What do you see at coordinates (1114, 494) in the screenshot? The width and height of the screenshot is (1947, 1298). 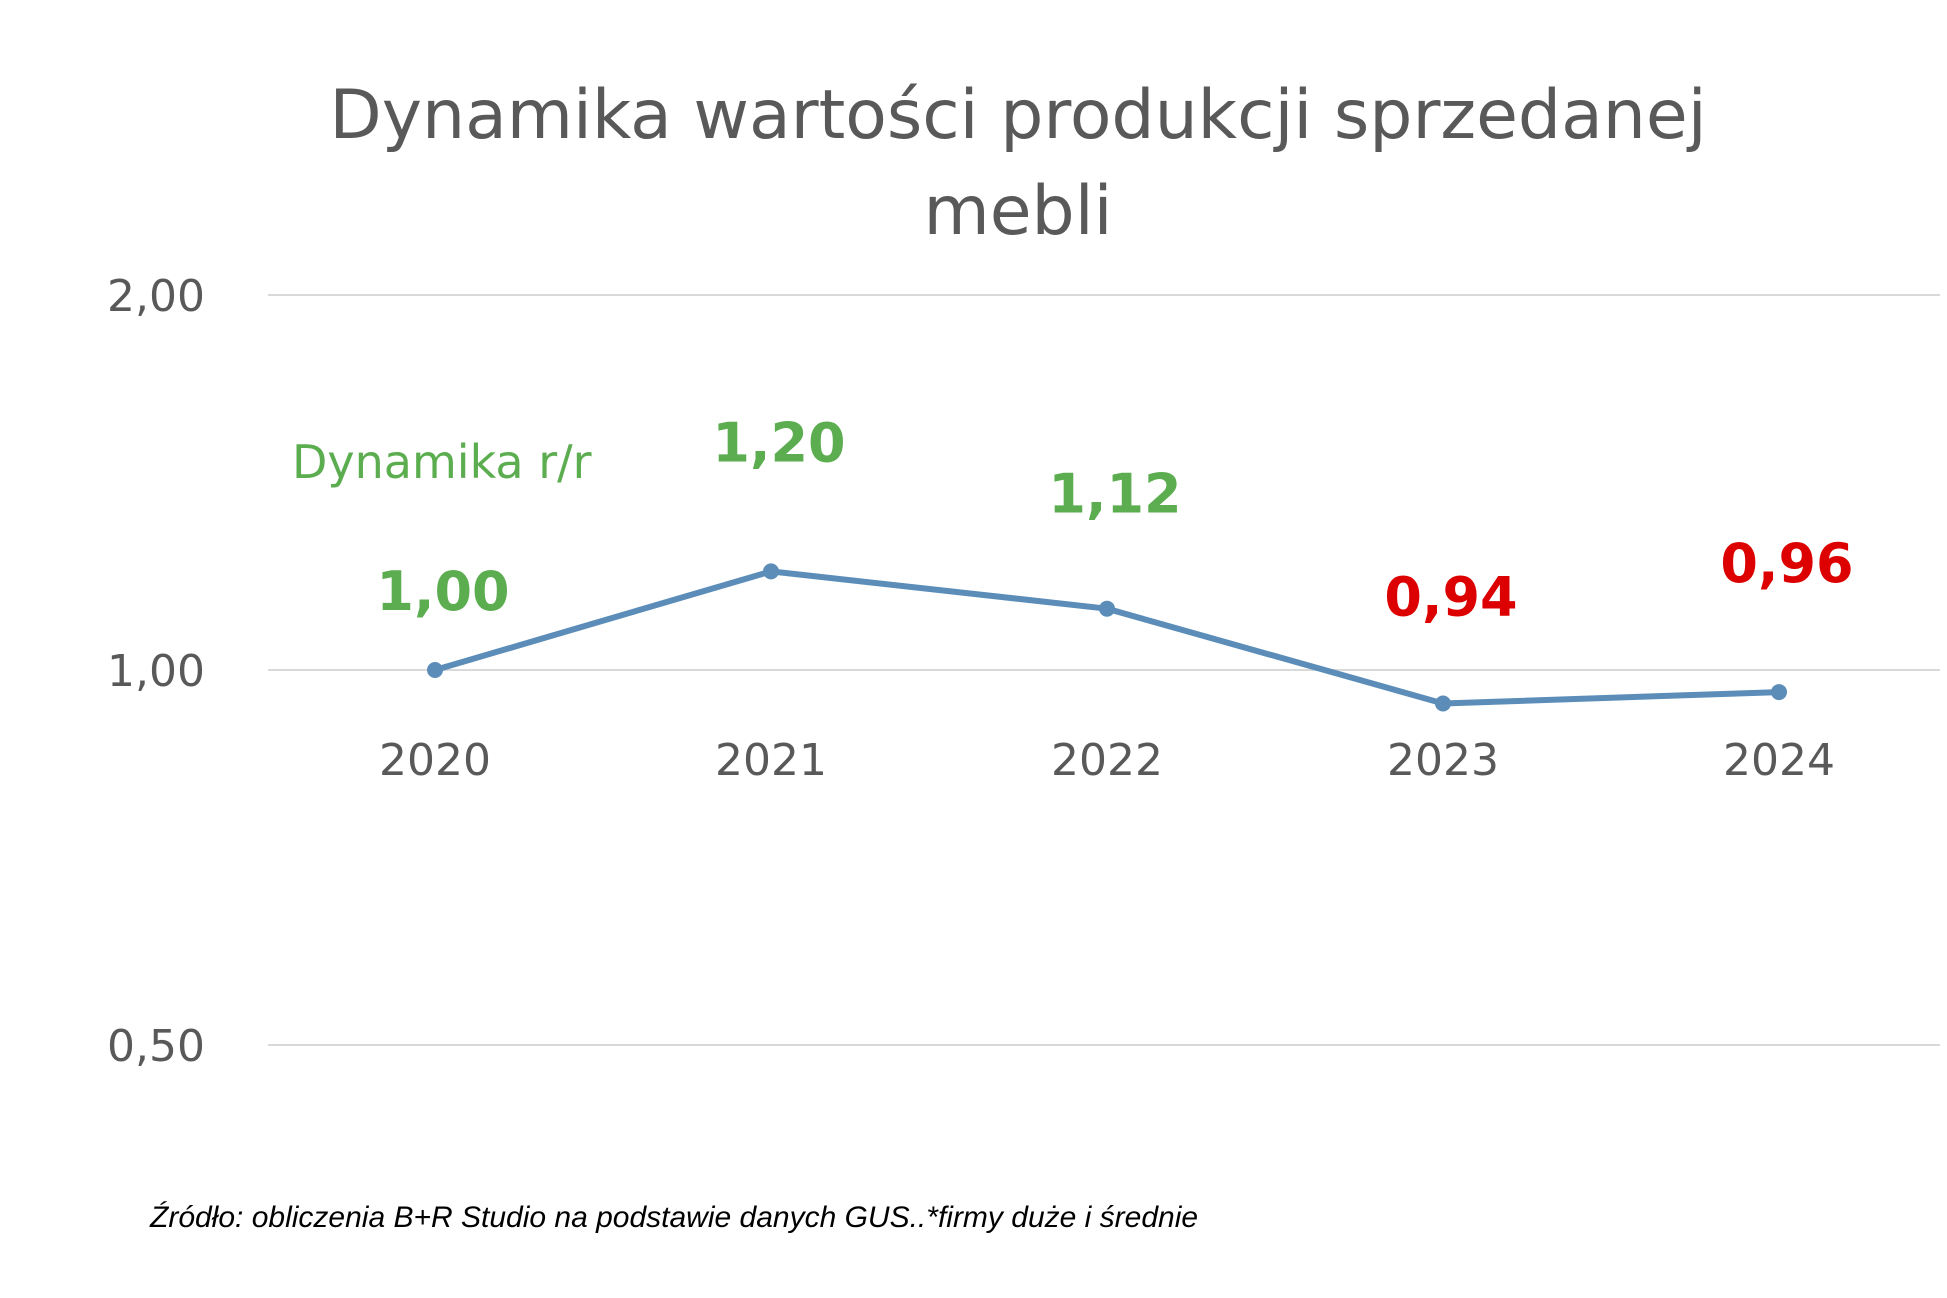 I see `data-label: 1,12` at bounding box center [1114, 494].